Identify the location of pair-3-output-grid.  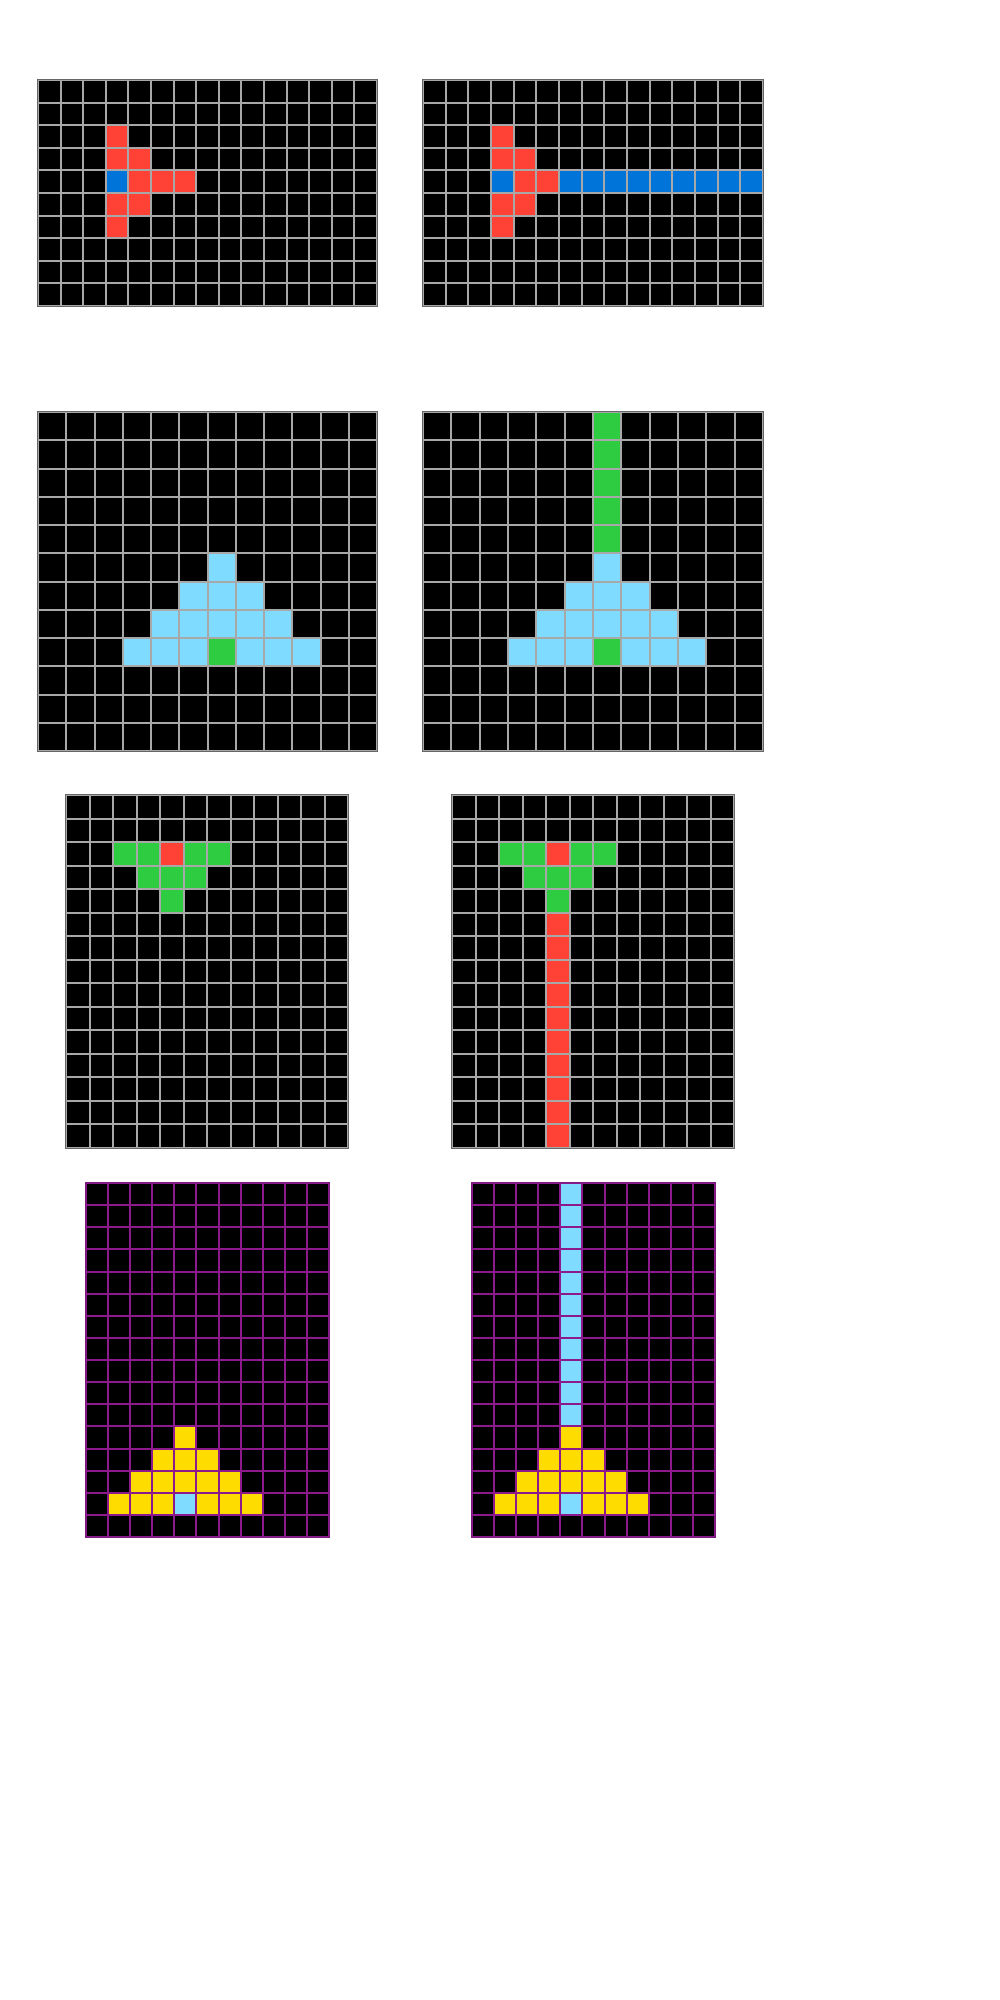
(593, 971).